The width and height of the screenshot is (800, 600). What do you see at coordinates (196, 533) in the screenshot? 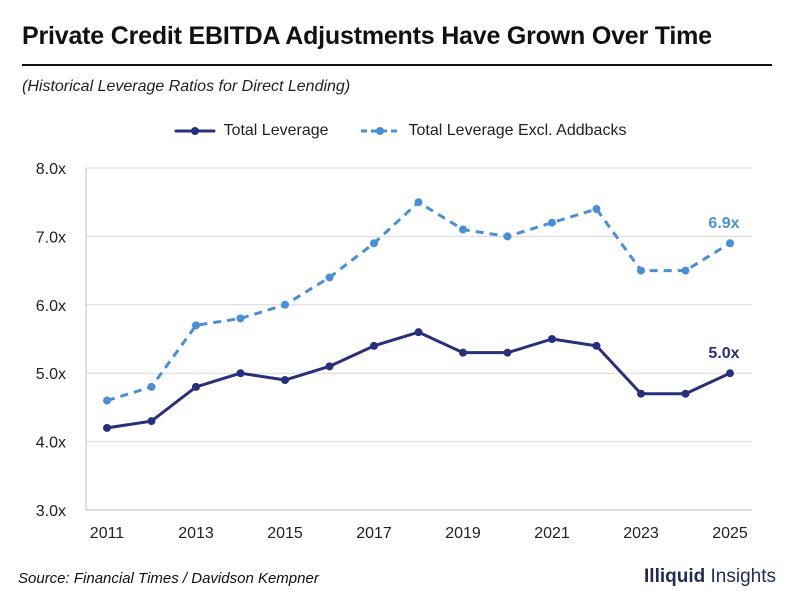
I see `x-tick-label: 2013` at bounding box center [196, 533].